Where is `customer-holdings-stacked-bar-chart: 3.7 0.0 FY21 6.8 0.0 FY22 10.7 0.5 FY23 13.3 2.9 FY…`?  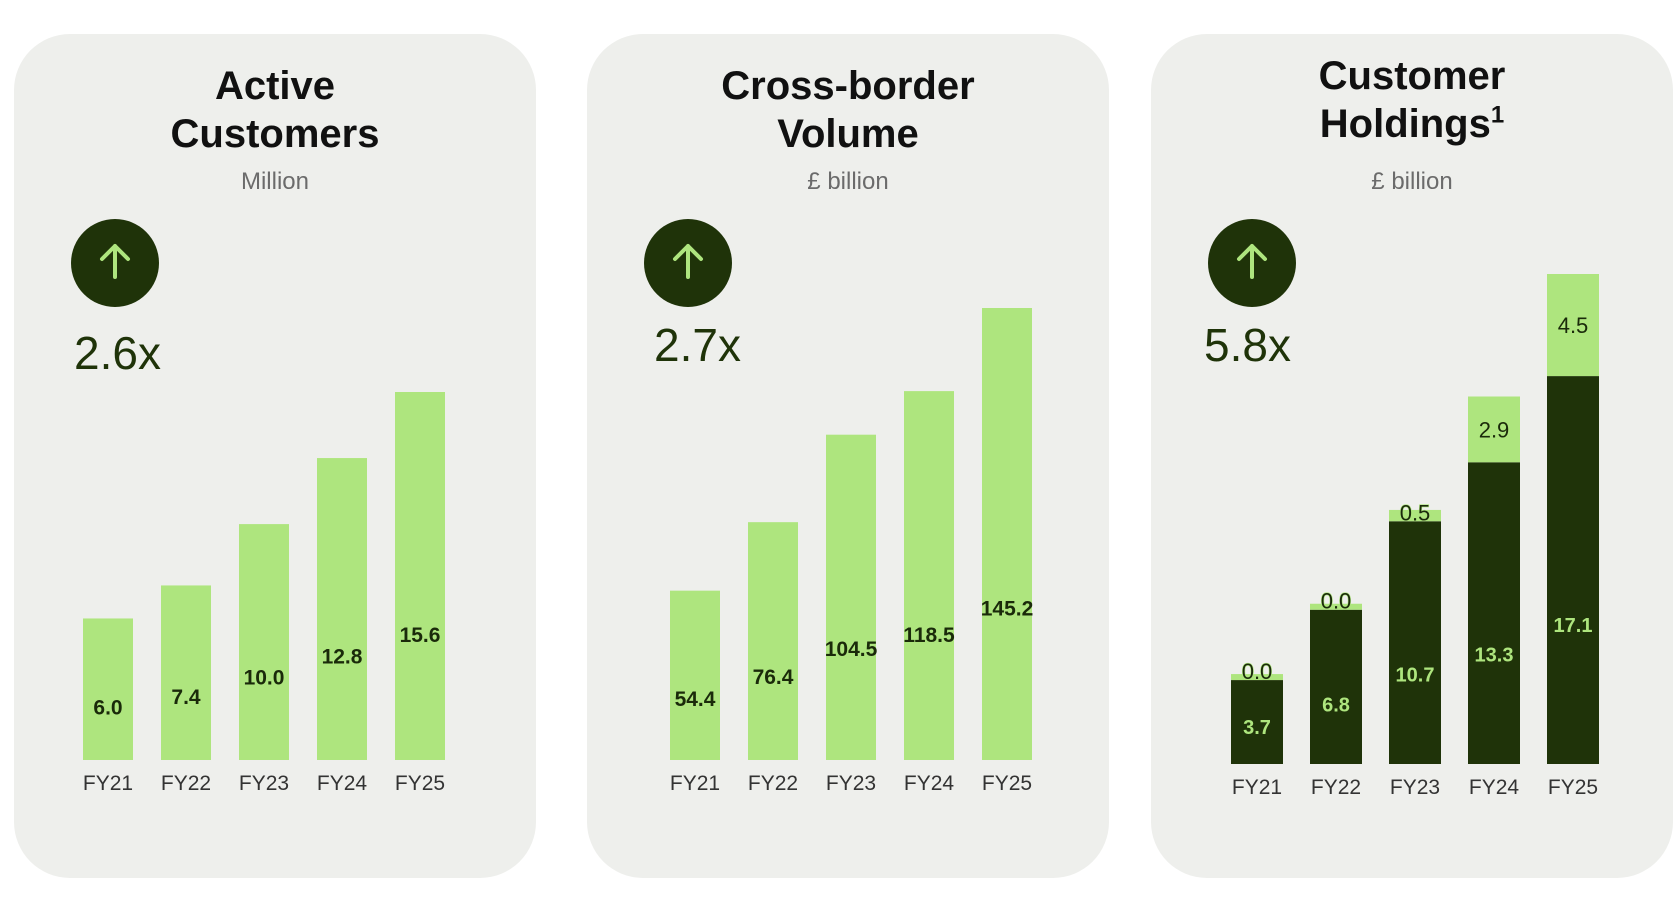 customer-holdings-stacked-bar-chart: 3.7 0.0 FY21 6.8 0.0 FY22 10.7 0.5 FY23 13.3 2.9 FY… is located at coordinates (1415, 536).